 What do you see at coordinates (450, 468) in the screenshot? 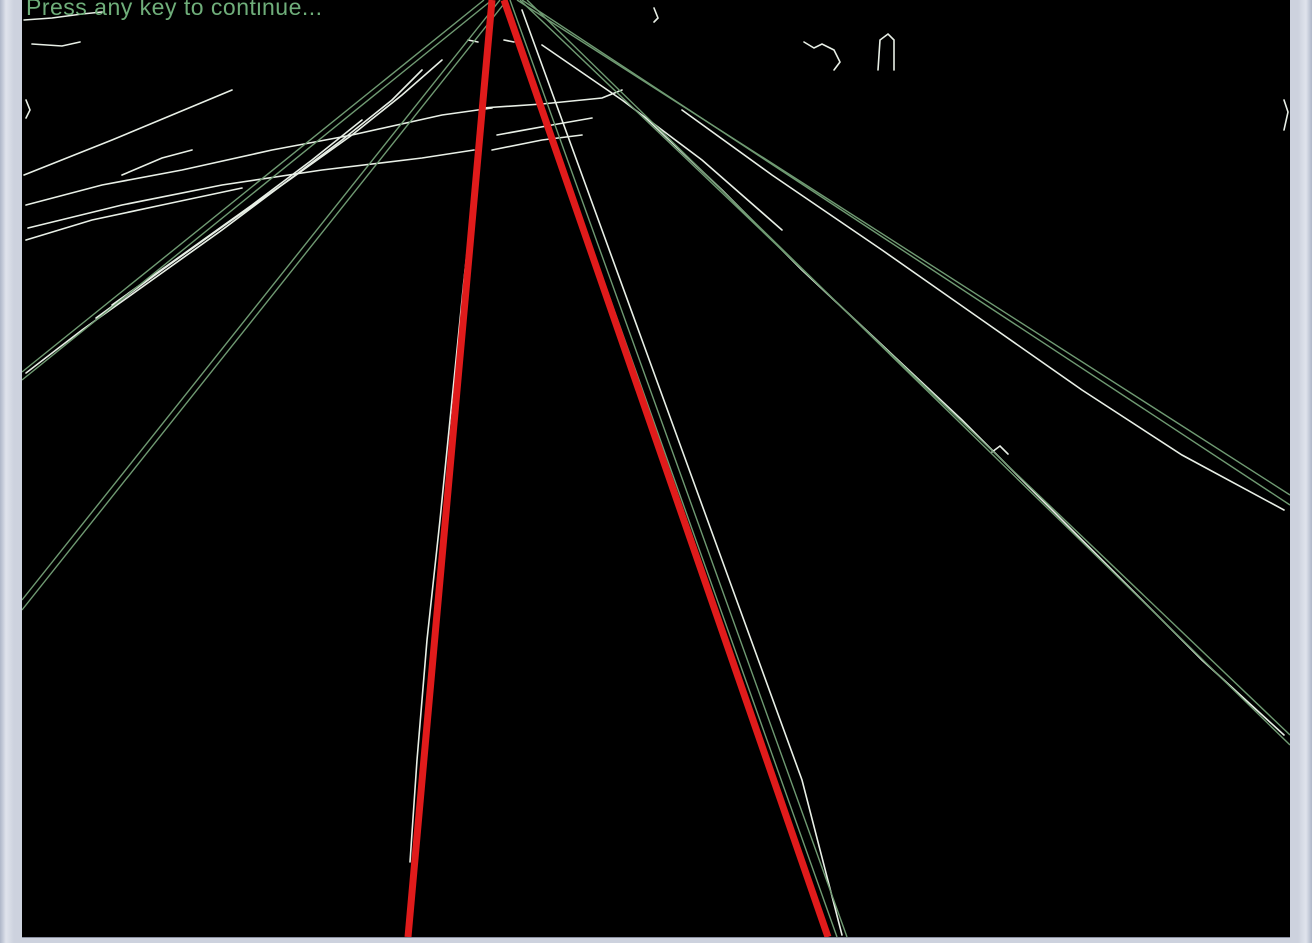
I see `left-lane-line` at bounding box center [450, 468].